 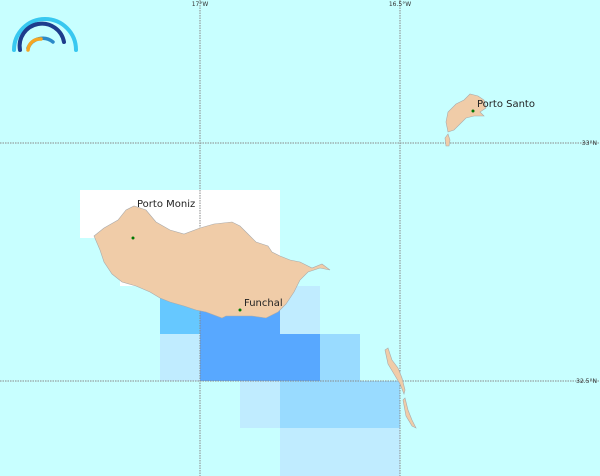 What do you see at coordinates (395, 371) in the screenshot?
I see `desertas-deserta-grande` at bounding box center [395, 371].